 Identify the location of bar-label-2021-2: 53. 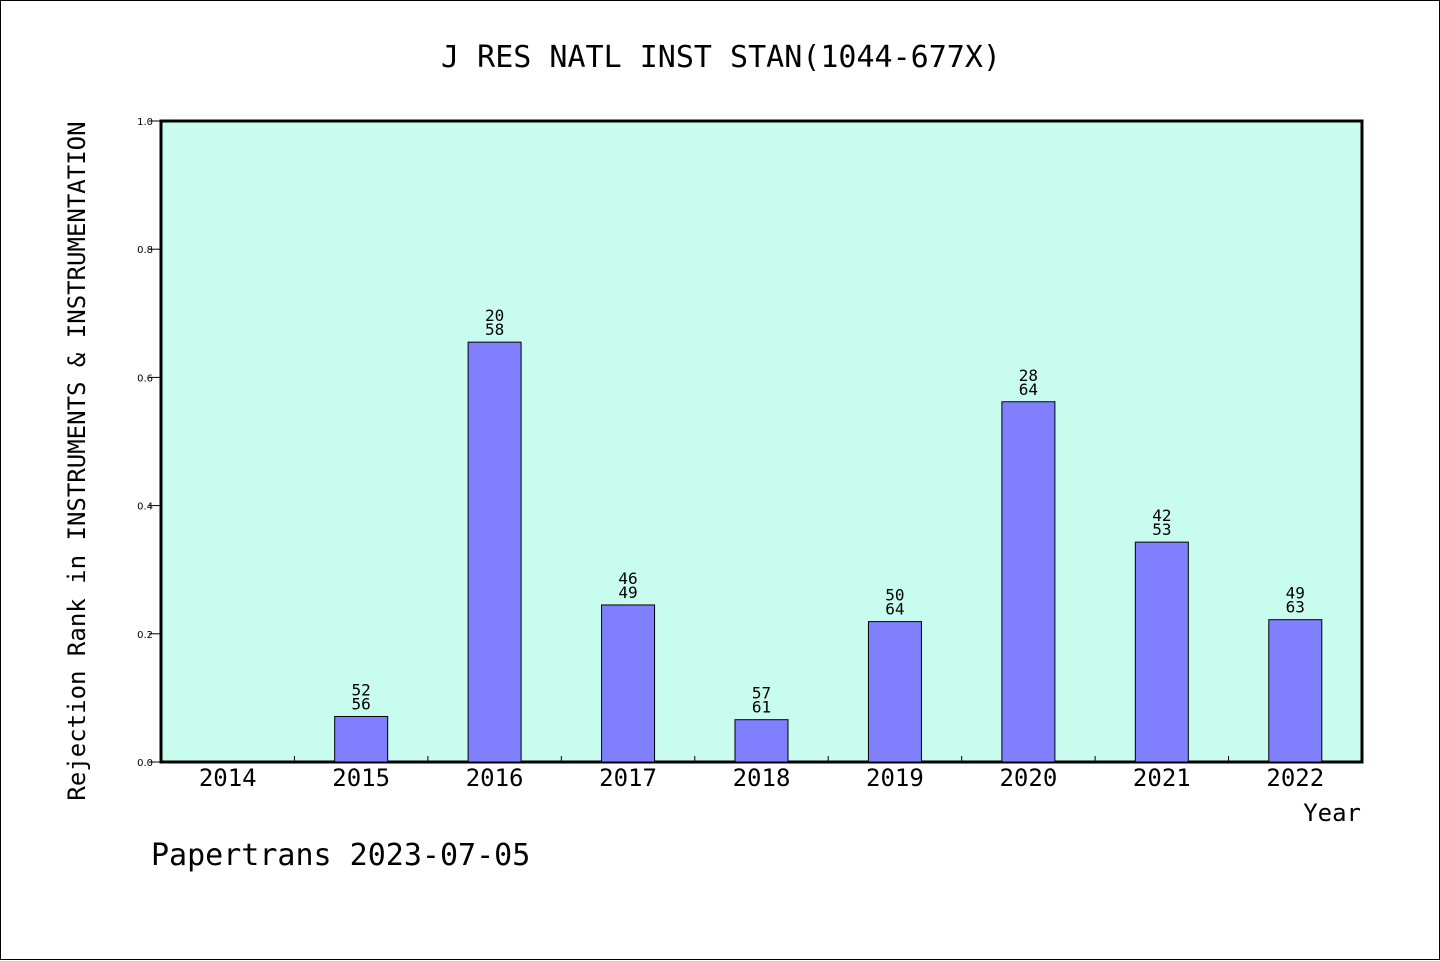
(1161, 529).